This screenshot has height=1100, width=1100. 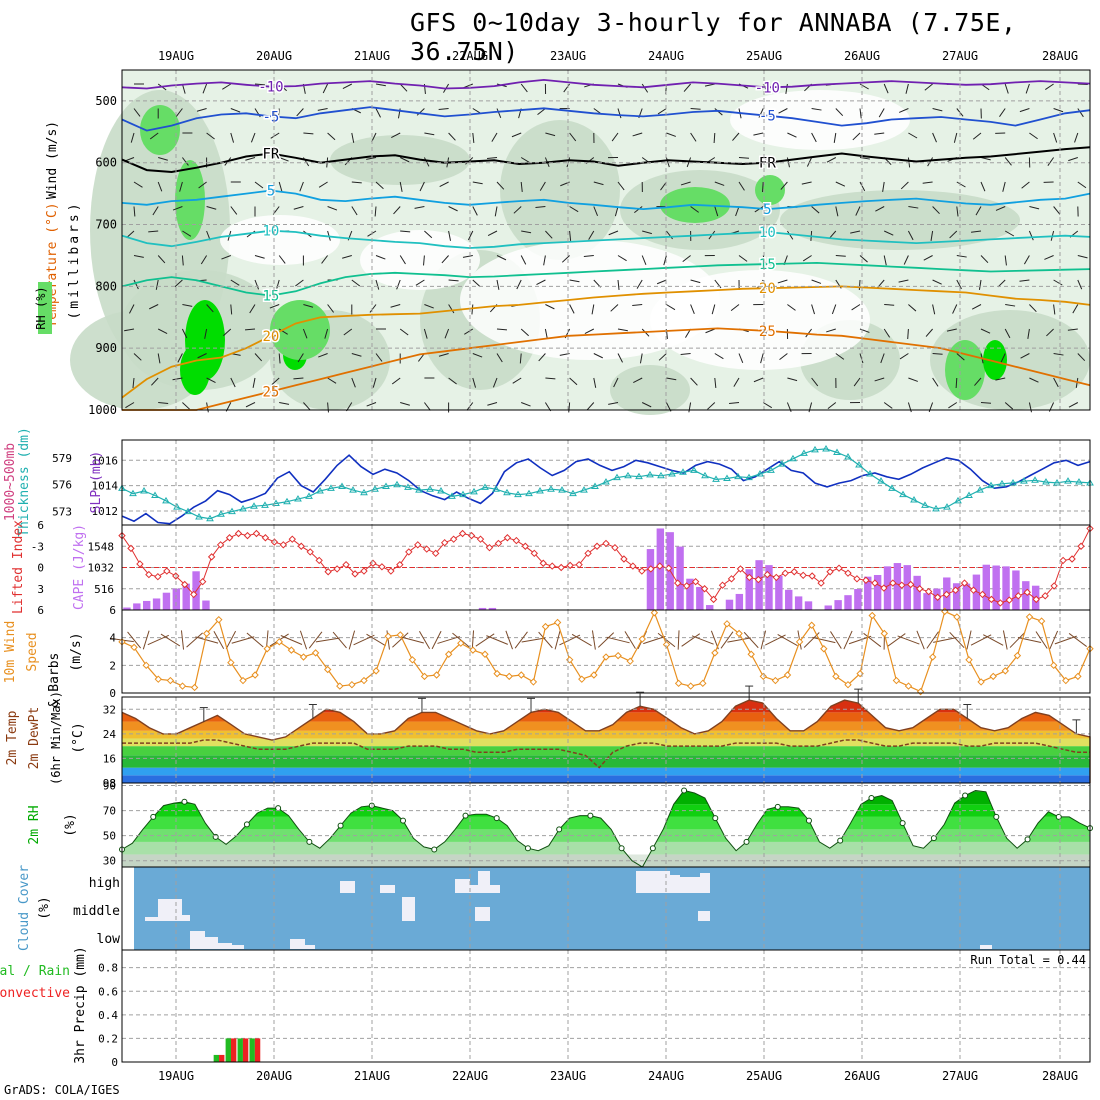 I want to click on tick-label-top-day: 20AUG, so click(x=274, y=56).